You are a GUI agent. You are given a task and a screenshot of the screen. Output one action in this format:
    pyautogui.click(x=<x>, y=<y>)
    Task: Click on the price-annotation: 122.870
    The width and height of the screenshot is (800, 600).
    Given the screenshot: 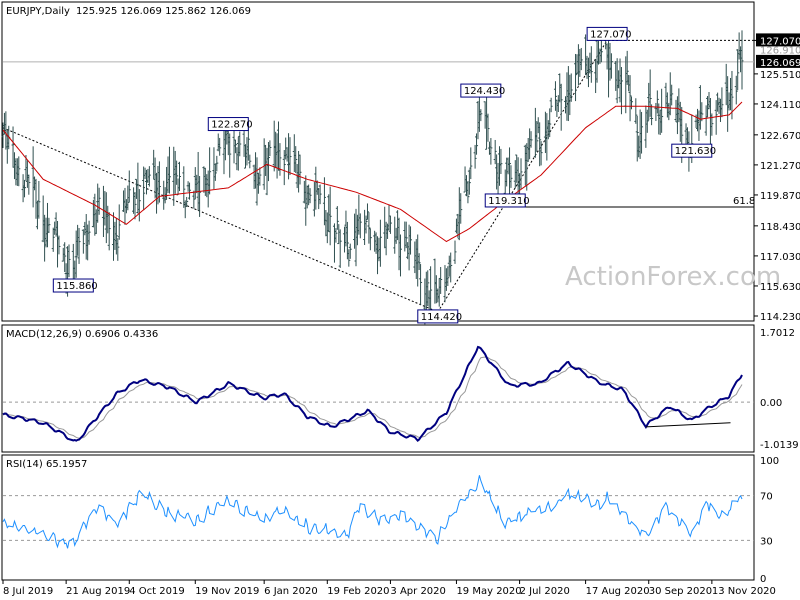 What is the action you would take?
    pyautogui.click(x=230, y=124)
    